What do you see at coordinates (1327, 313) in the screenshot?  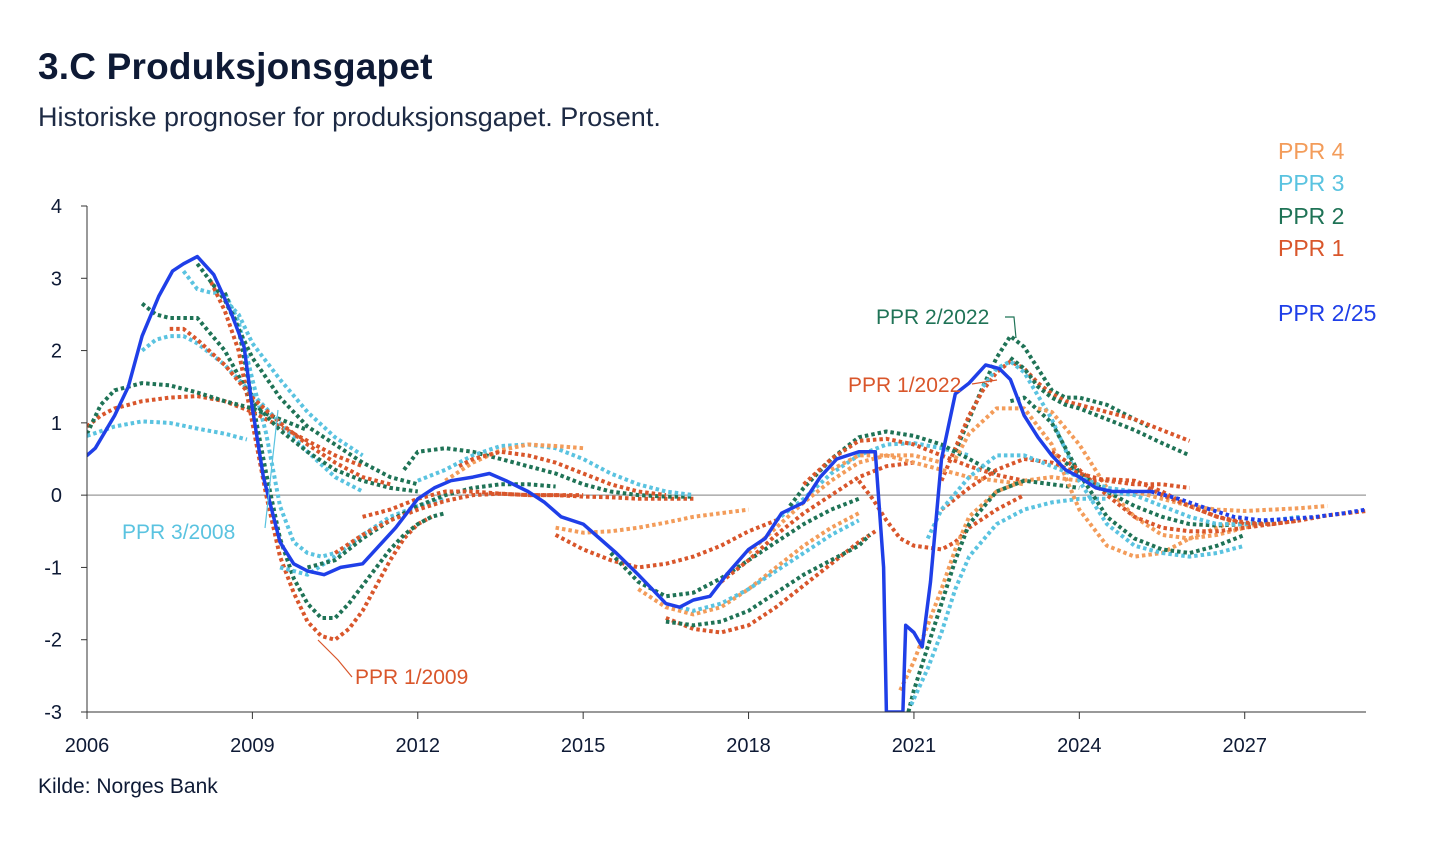 I see `legend-item-ppr-2-25: PPR 2/25` at bounding box center [1327, 313].